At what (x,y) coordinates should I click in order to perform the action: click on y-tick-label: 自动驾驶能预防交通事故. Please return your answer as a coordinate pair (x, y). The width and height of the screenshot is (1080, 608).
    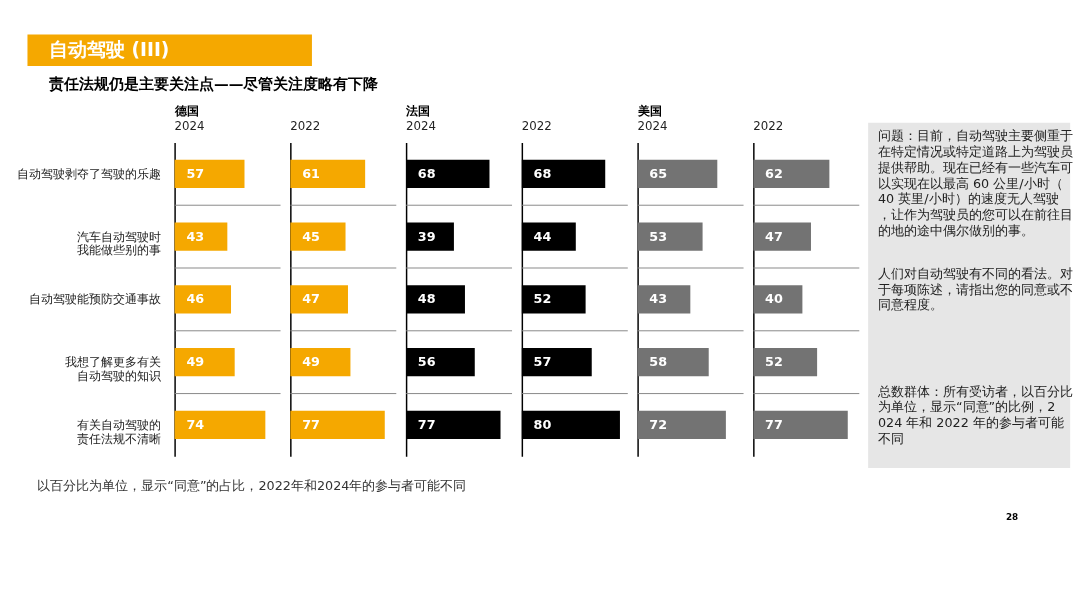
    Looking at the image, I should click on (95, 299).